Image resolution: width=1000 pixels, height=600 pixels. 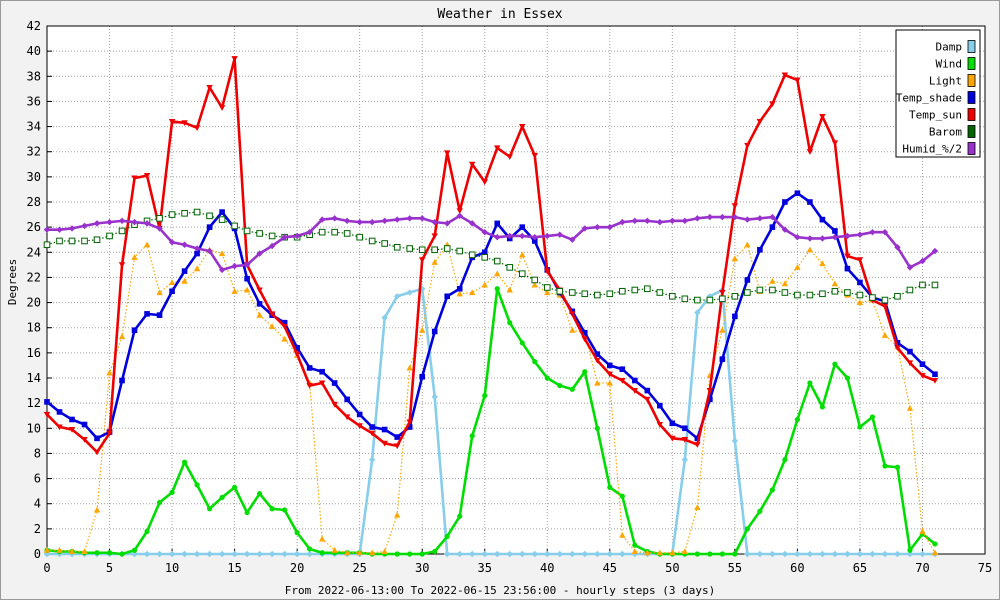 What do you see at coordinates (34, 101) in the screenshot?
I see `y-tick-label: 36` at bounding box center [34, 101].